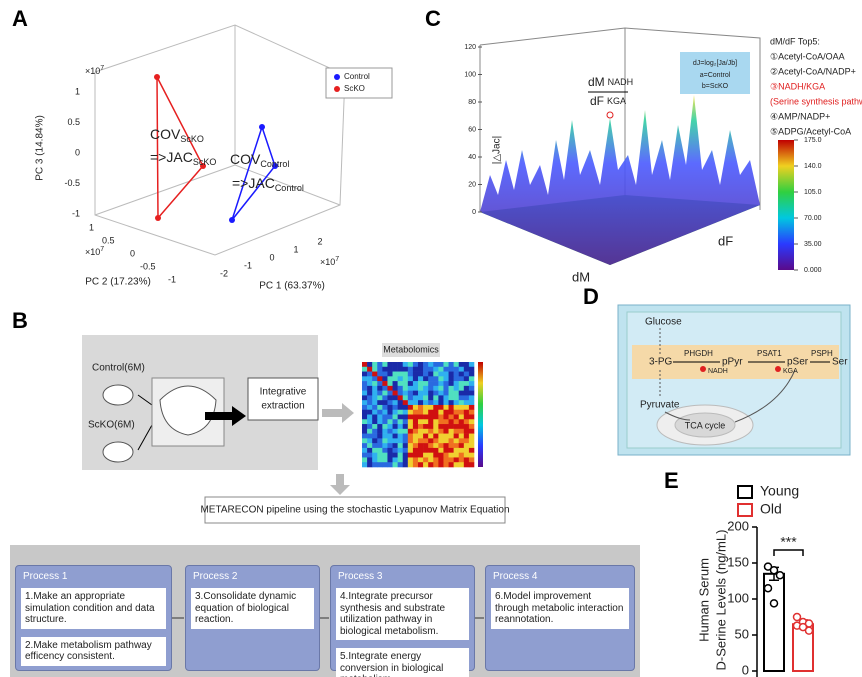 Image resolution: width=862 pixels, height=677 pixels. What do you see at coordinates (275, 166) in the screenshot?
I see `control-point` at bounding box center [275, 166].